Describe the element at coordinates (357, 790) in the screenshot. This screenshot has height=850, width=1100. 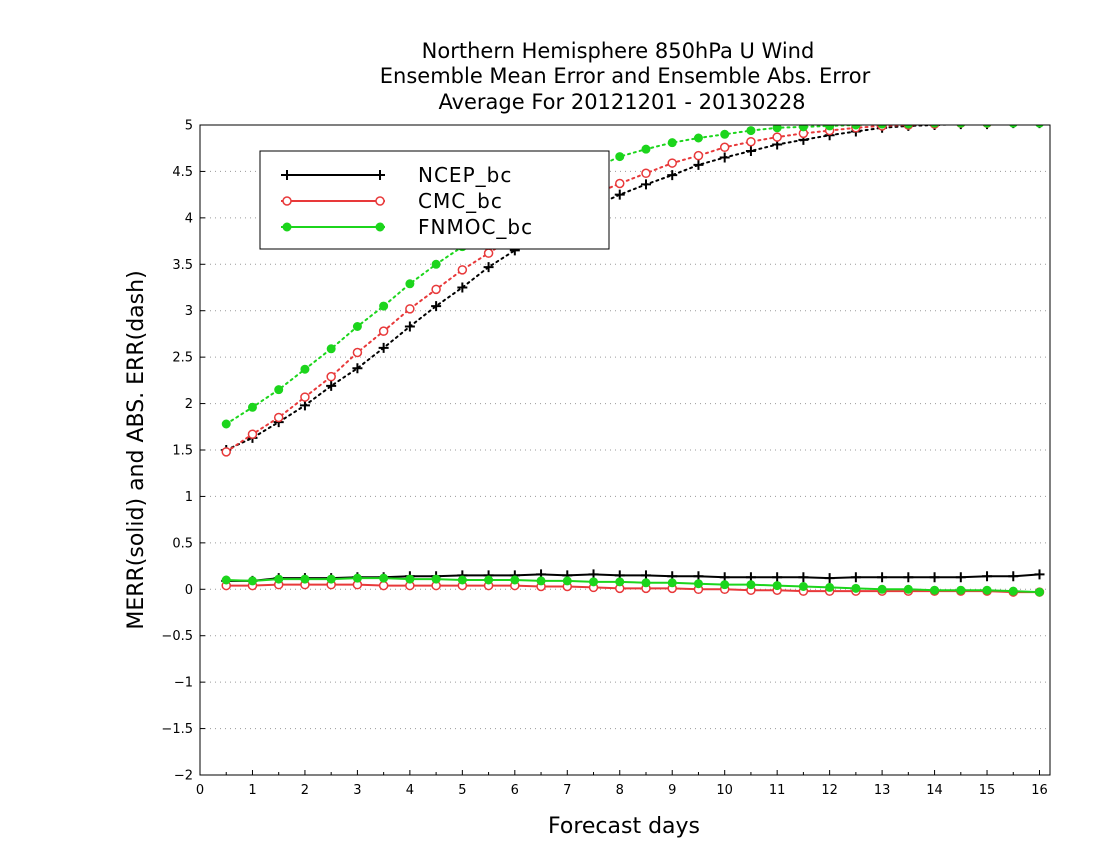
I see `x-tick-label: 3` at that location.